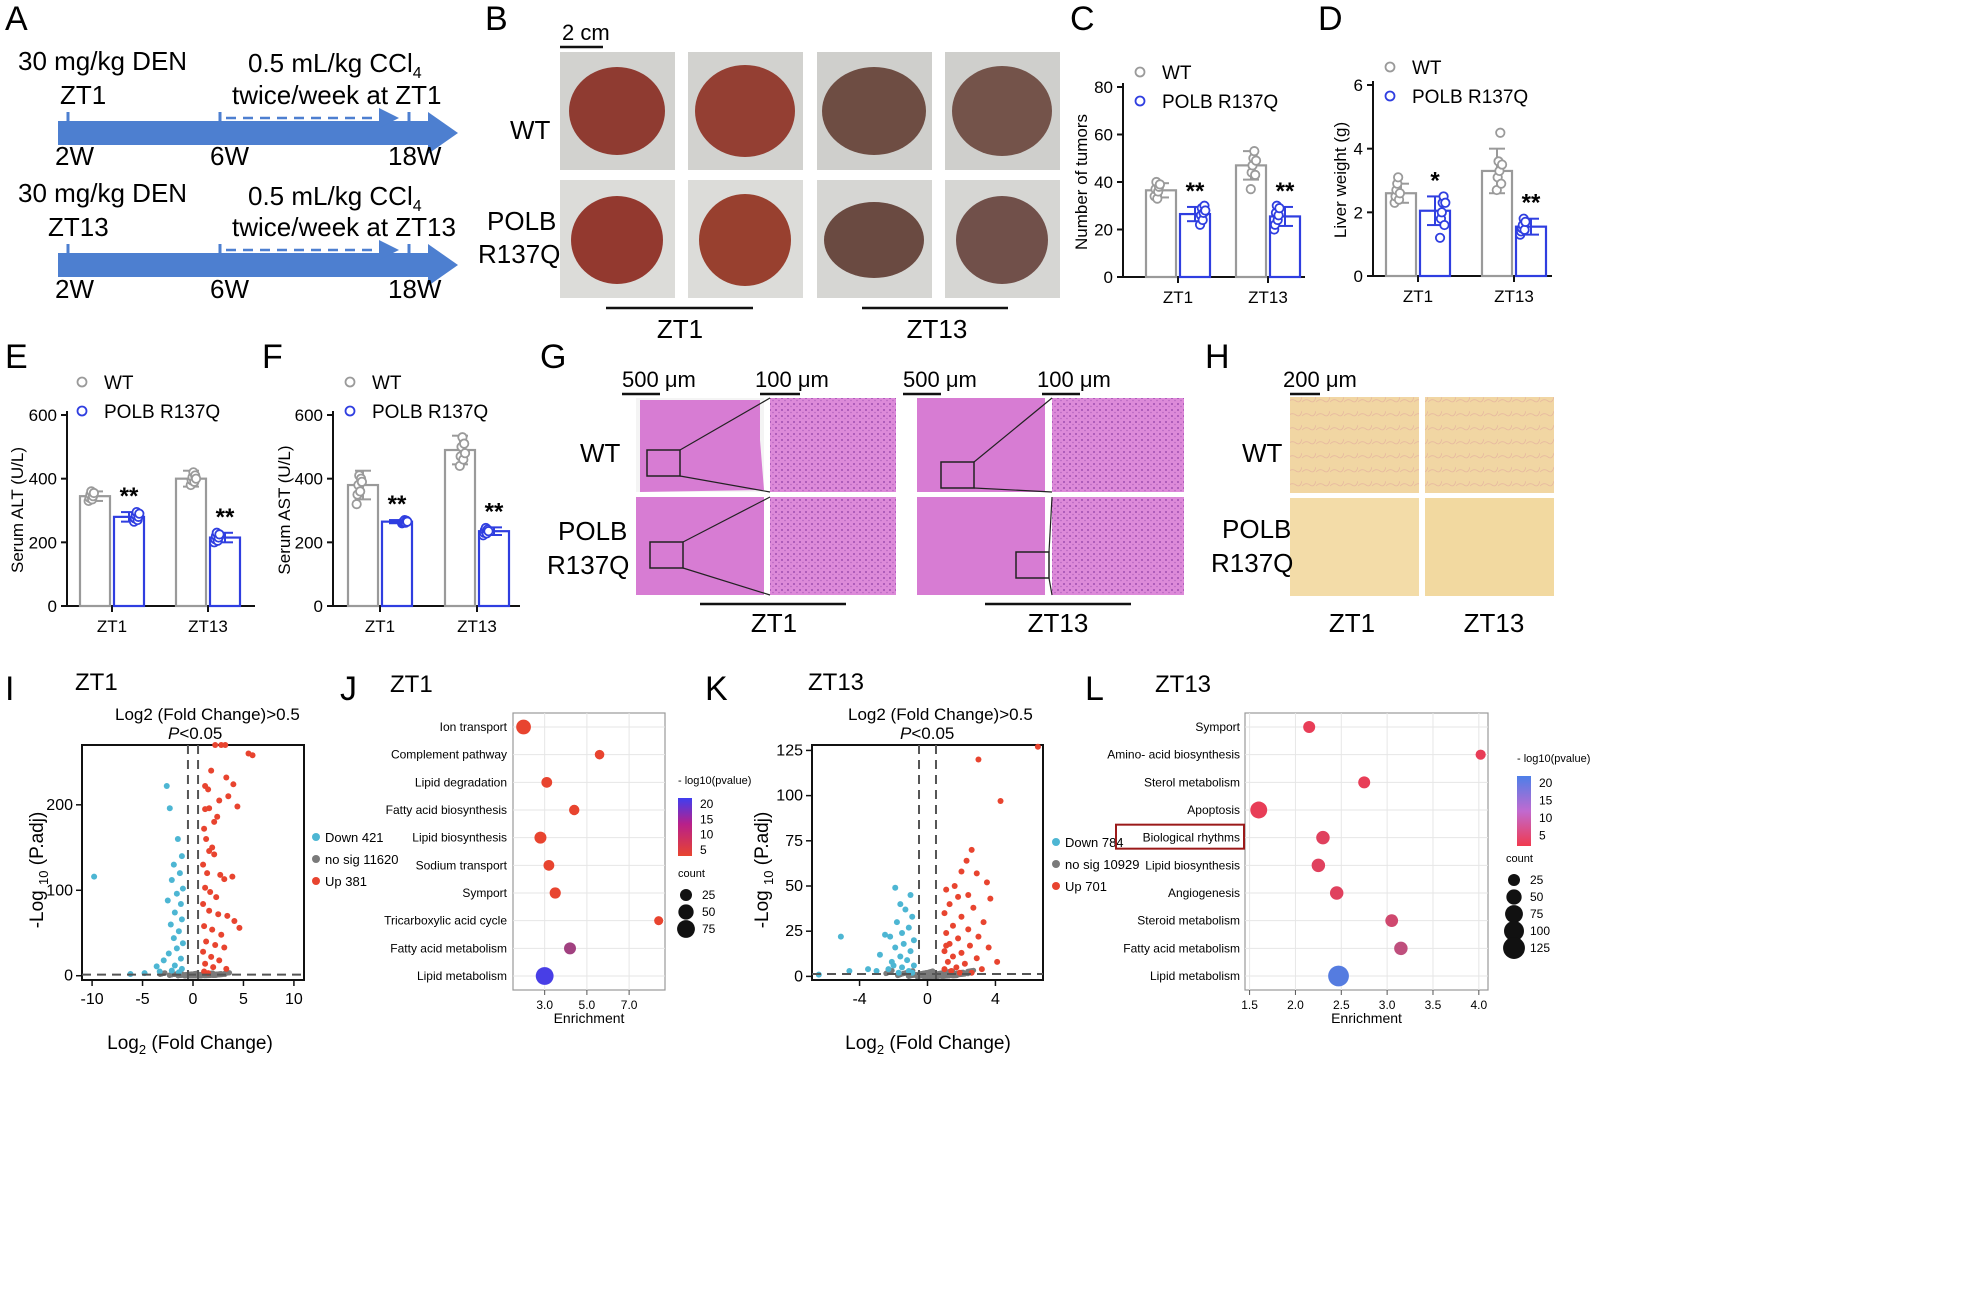 This screenshot has height=1298, width=1975. I want to click on y-axis-label: -Log 10 (P.adj), so click(764, 870).